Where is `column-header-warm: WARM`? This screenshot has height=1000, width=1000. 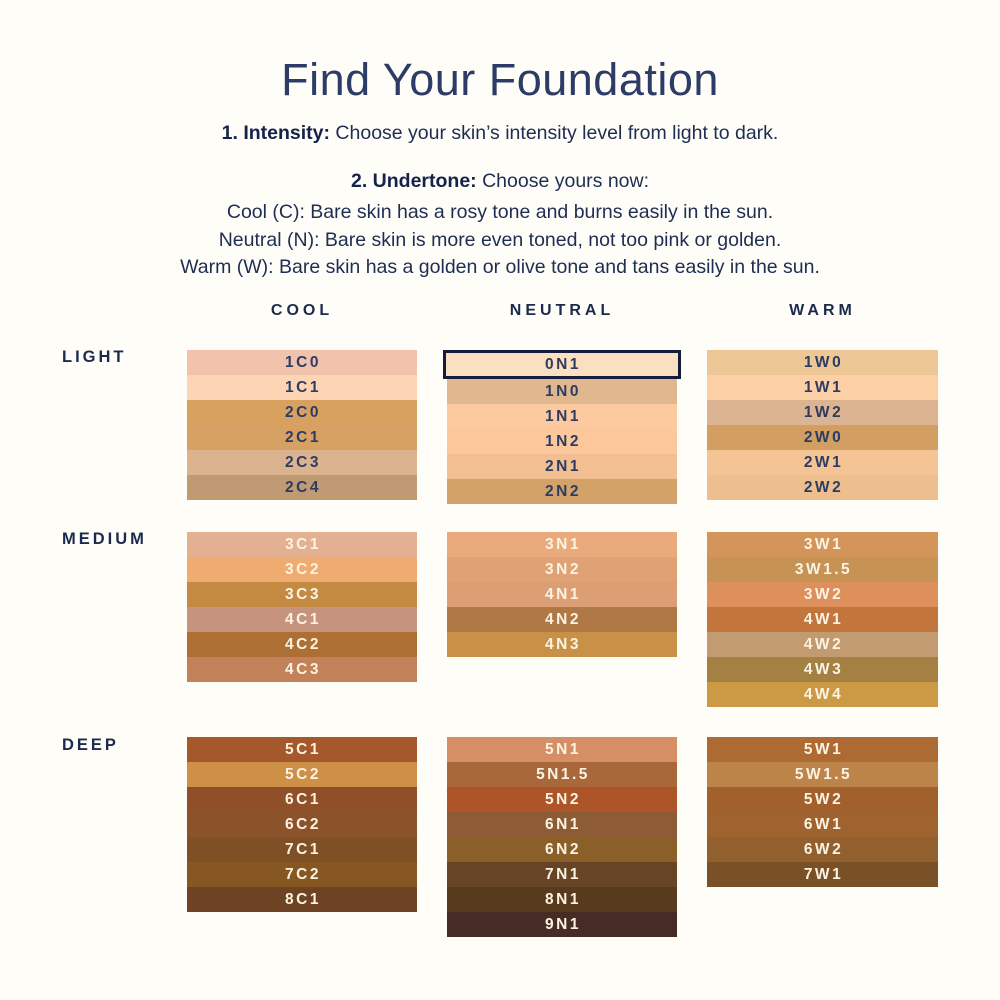
column-header-warm: WARM is located at coordinates (822, 310).